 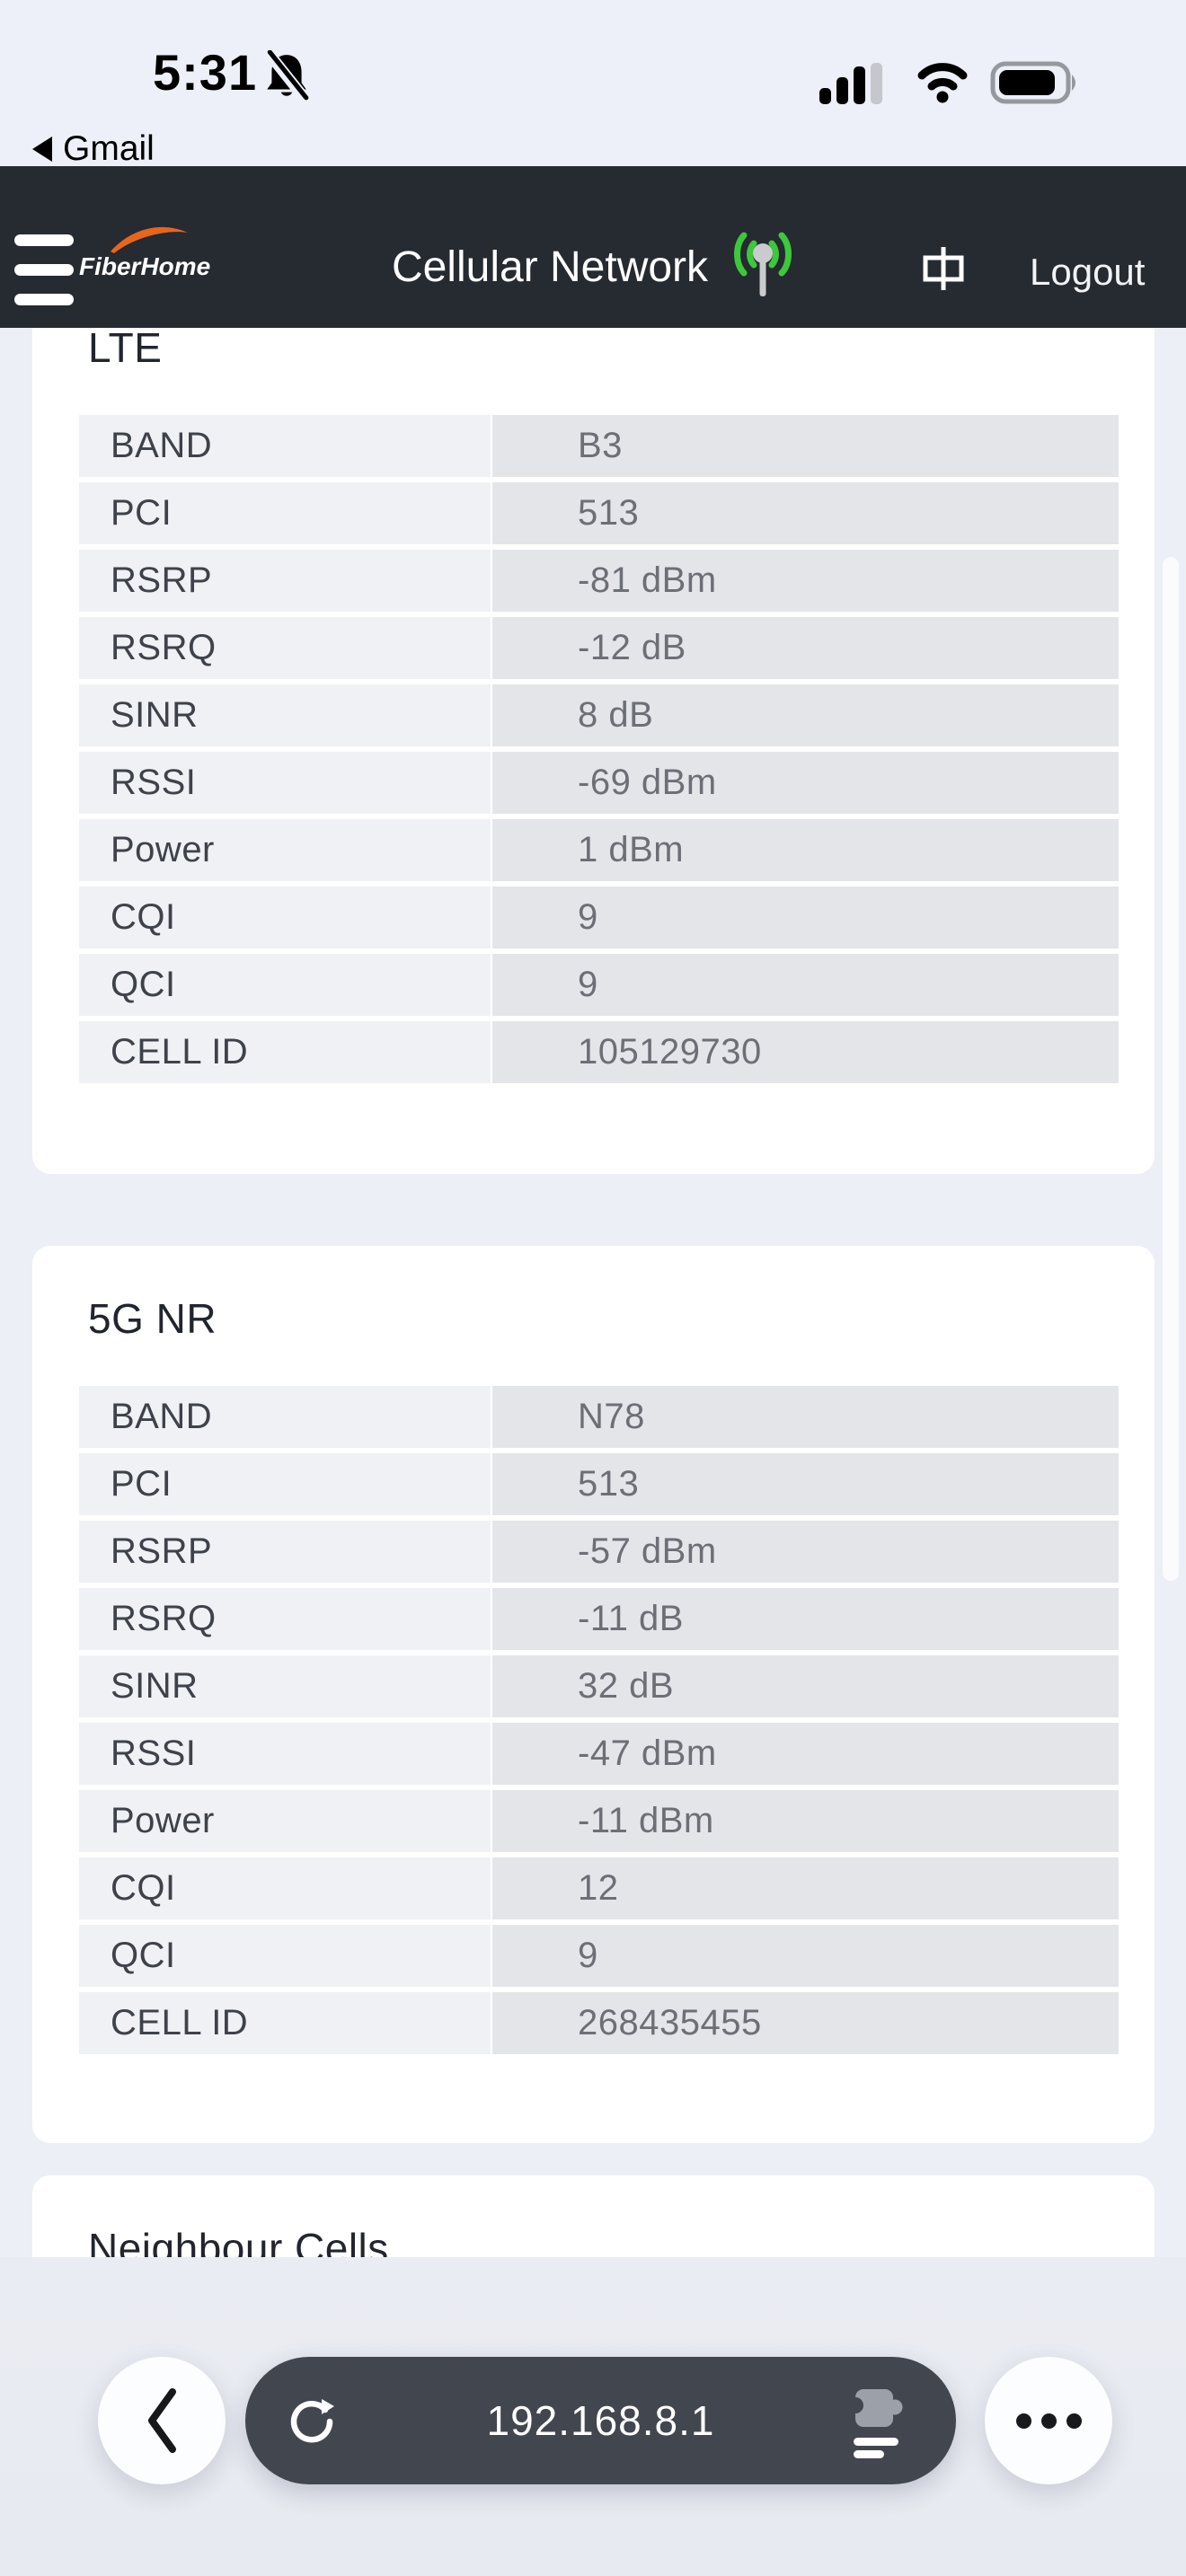 I want to click on row-value: 32 dB, so click(x=805, y=1686).